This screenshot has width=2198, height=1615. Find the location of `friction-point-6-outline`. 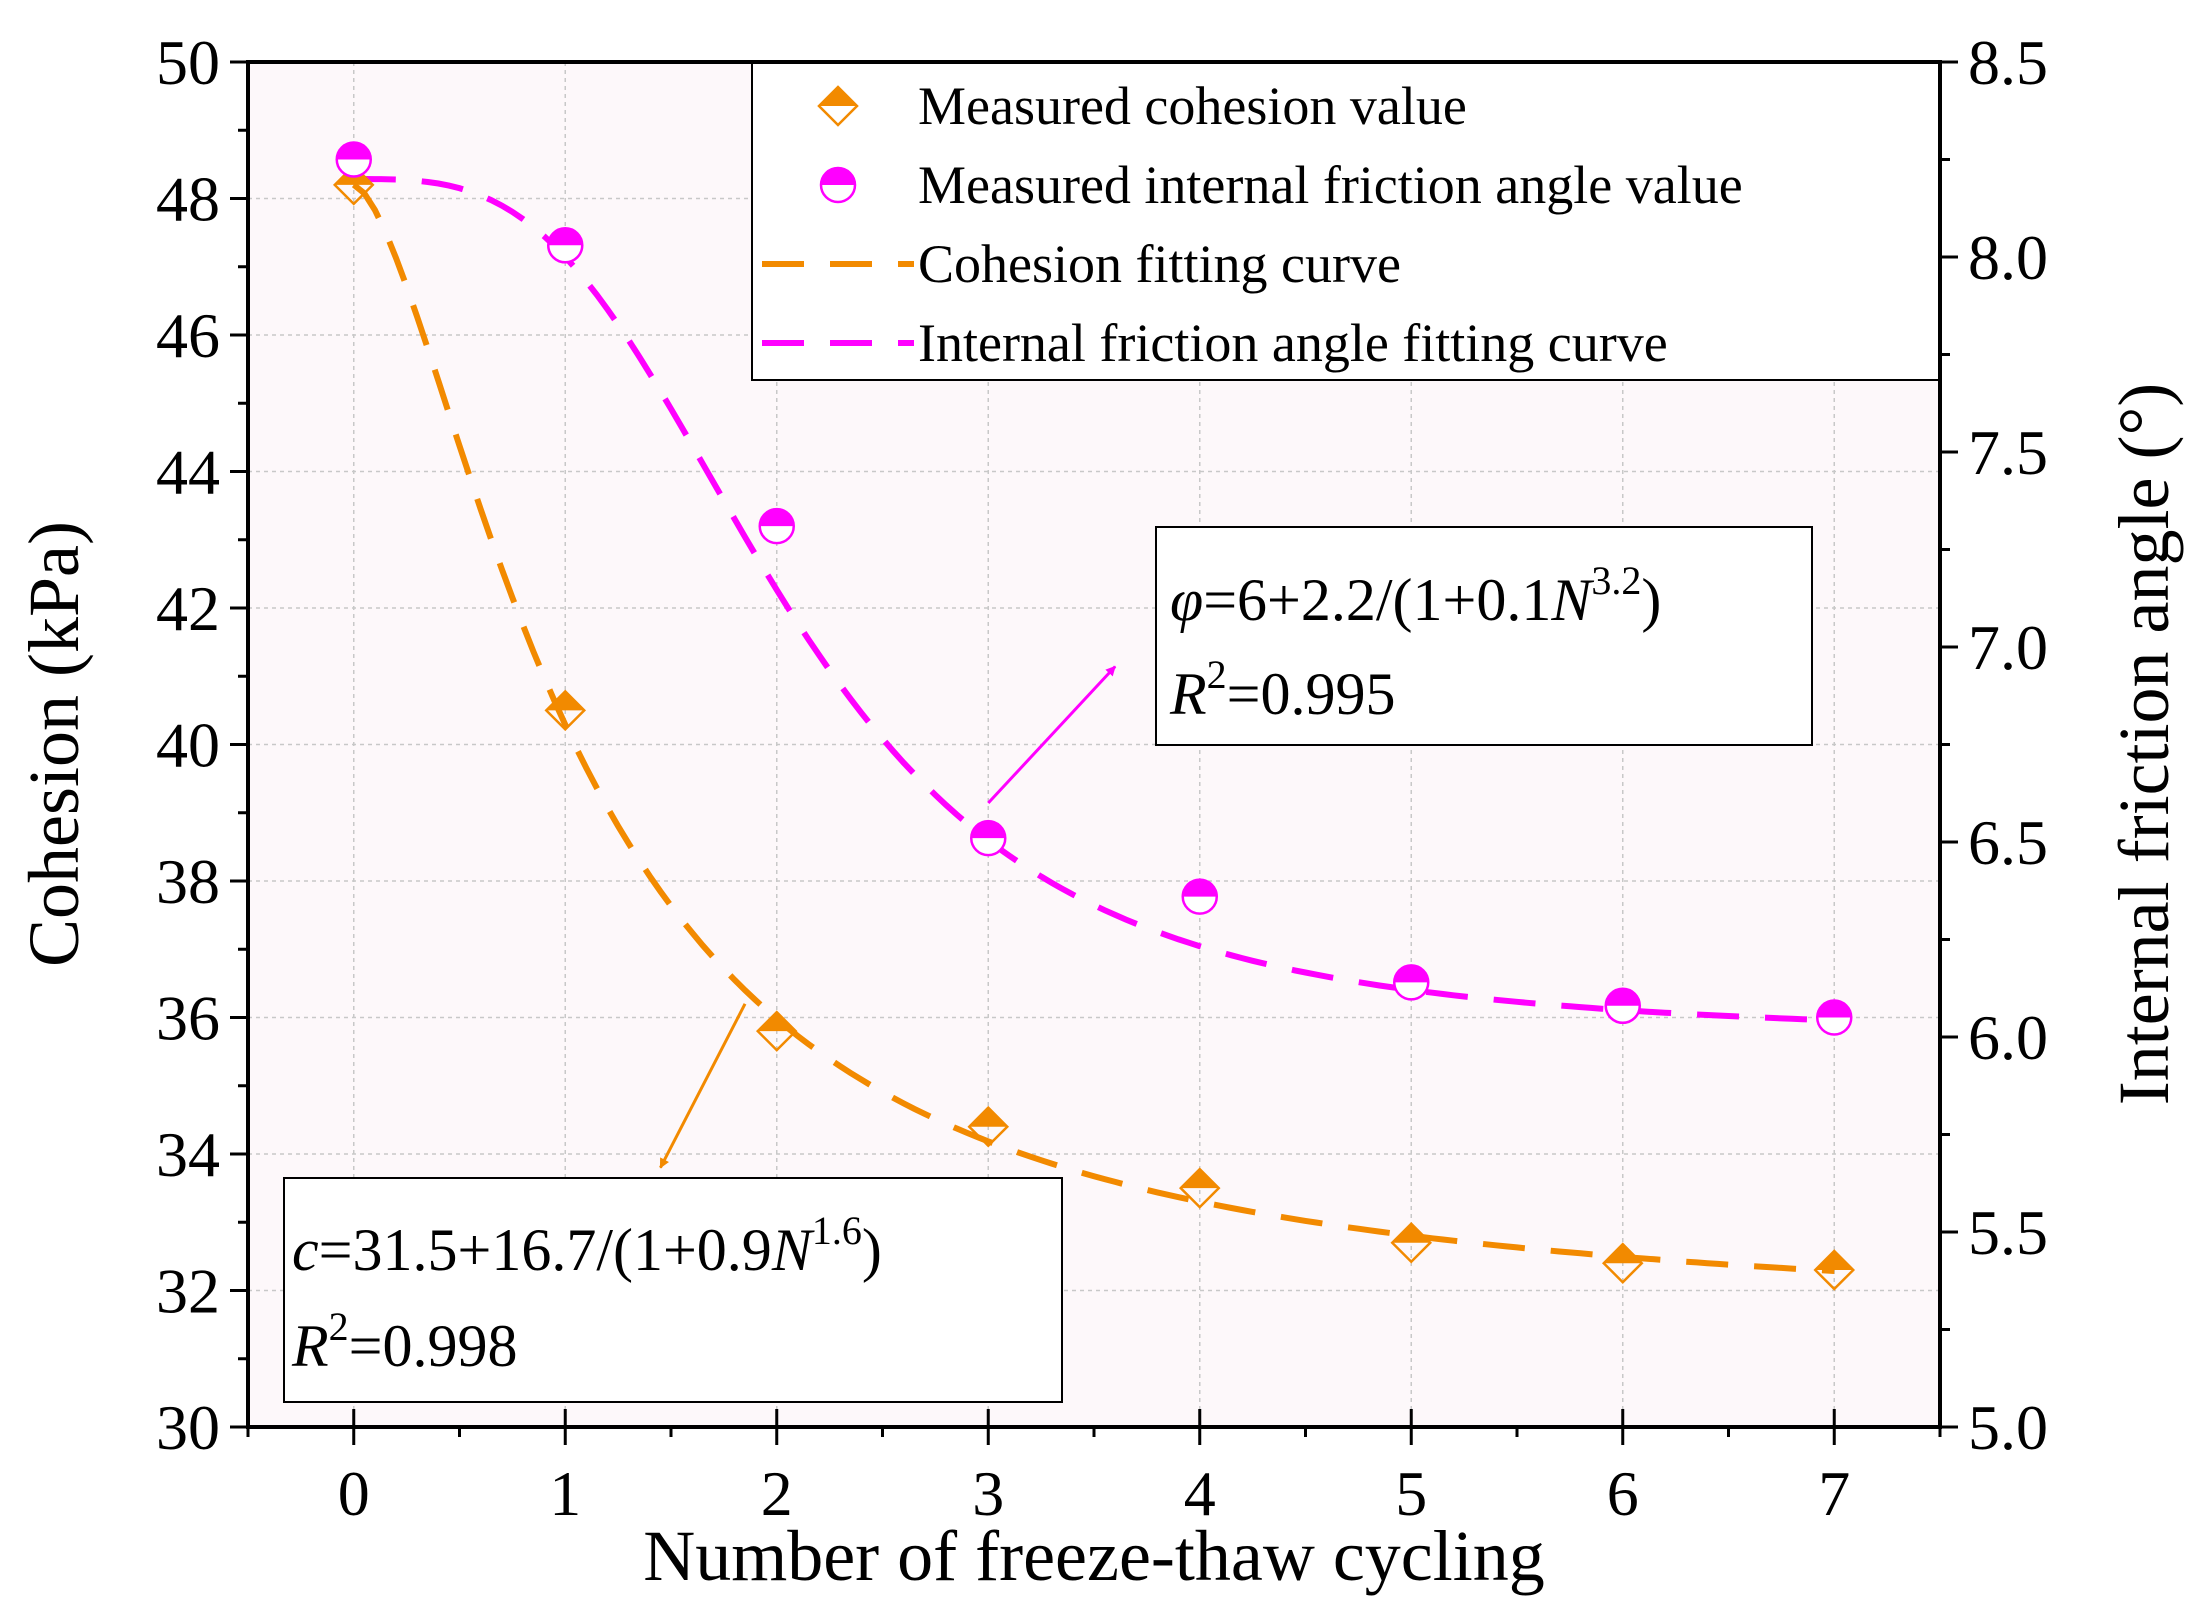

friction-point-6-outline is located at coordinates (1622, 1006).